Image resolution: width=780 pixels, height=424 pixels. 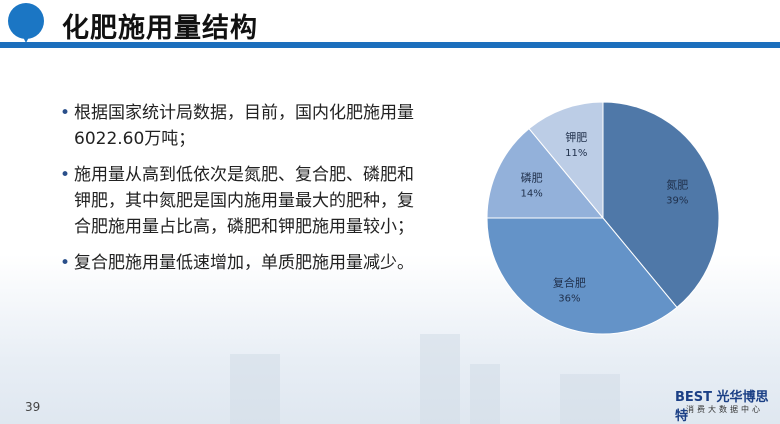 What do you see at coordinates (576, 137) in the screenshot?
I see `pie-category-label: 钾肥` at bounding box center [576, 137].